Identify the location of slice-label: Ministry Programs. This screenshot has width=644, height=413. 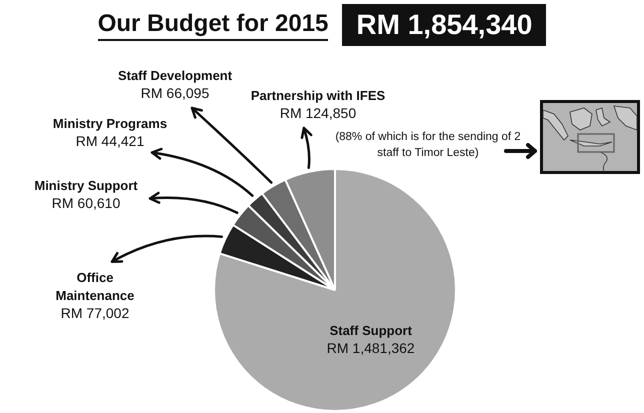
(110, 123).